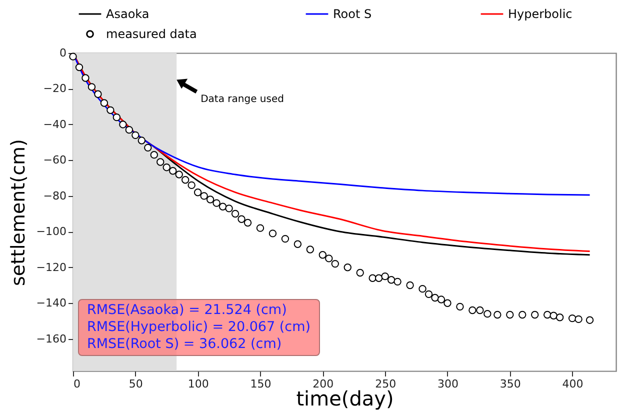  Describe the element at coordinates (261, 384) in the screenshot. I see `x-tick-label: 150` at that location.